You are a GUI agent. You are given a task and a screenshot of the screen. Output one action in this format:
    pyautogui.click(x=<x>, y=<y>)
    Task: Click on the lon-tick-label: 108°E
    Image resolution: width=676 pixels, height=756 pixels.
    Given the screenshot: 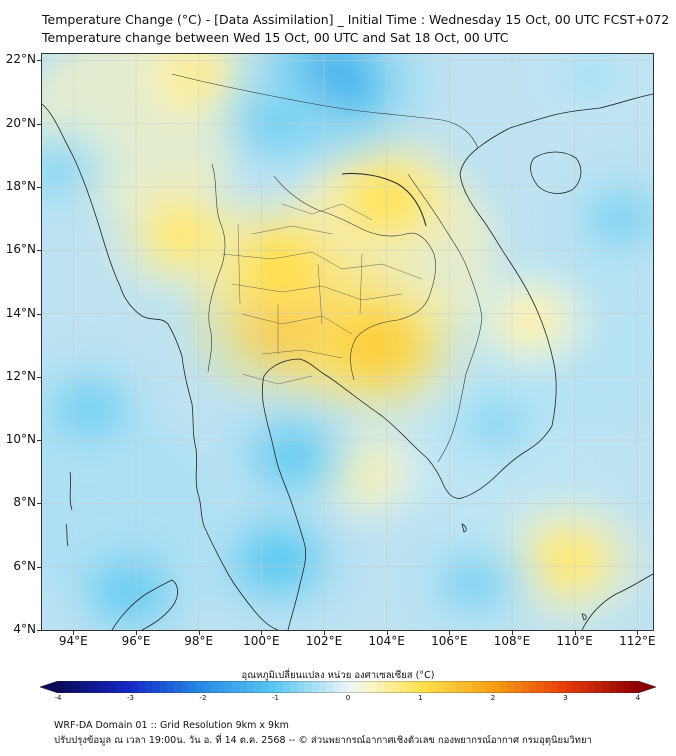 What is the action you would take?
    pyautogui.click(x=512, y=641)
    